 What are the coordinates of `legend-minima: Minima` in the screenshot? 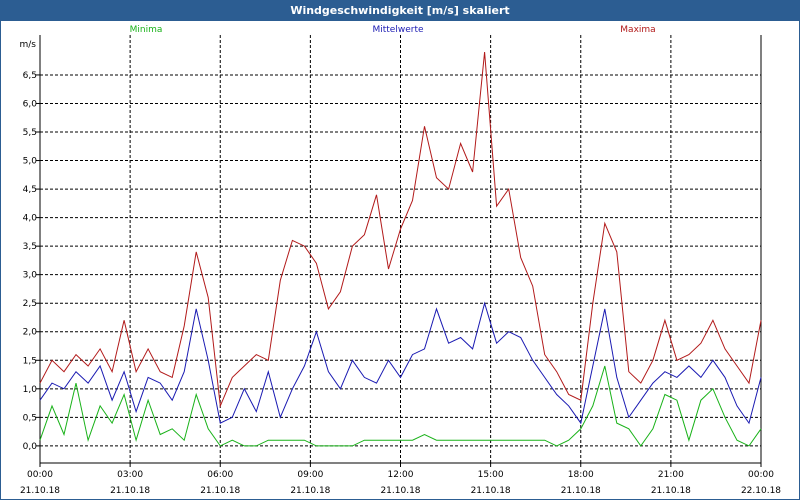 It's located at (146, 30).